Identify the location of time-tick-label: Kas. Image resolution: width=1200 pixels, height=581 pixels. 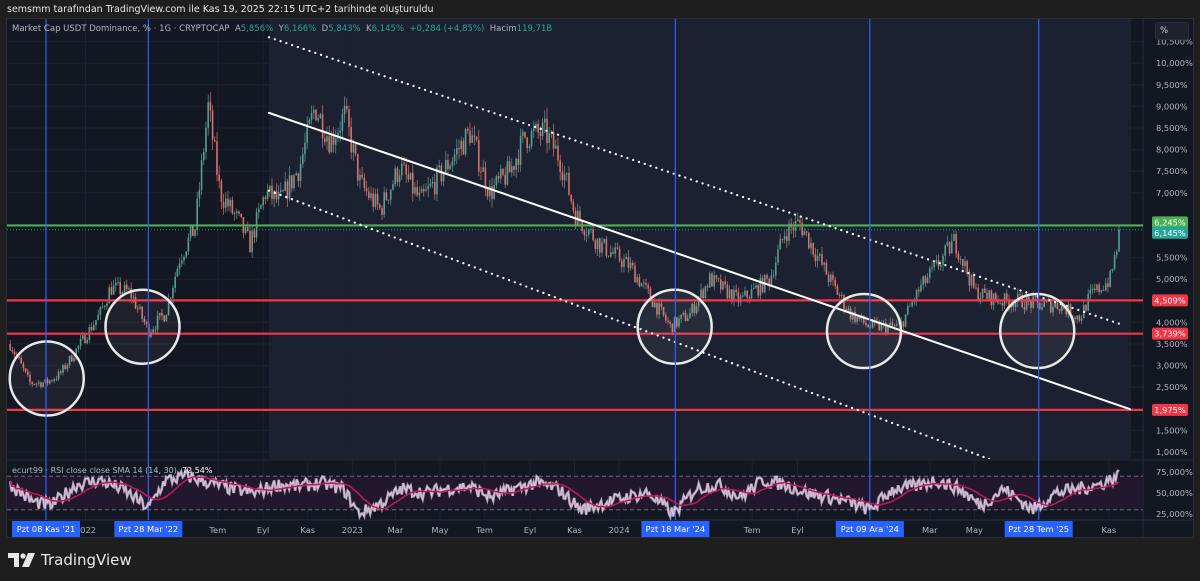
(574, 530).